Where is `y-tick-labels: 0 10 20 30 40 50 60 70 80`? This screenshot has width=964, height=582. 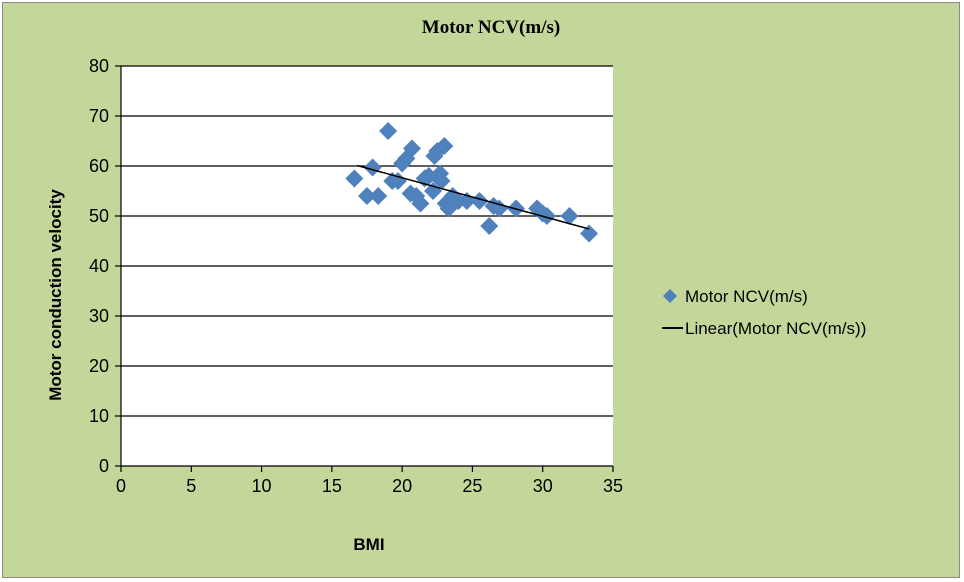
y-tick-labels: 0 10 20 30 40 50 60 70 80 is located at coordinates (99, 266).